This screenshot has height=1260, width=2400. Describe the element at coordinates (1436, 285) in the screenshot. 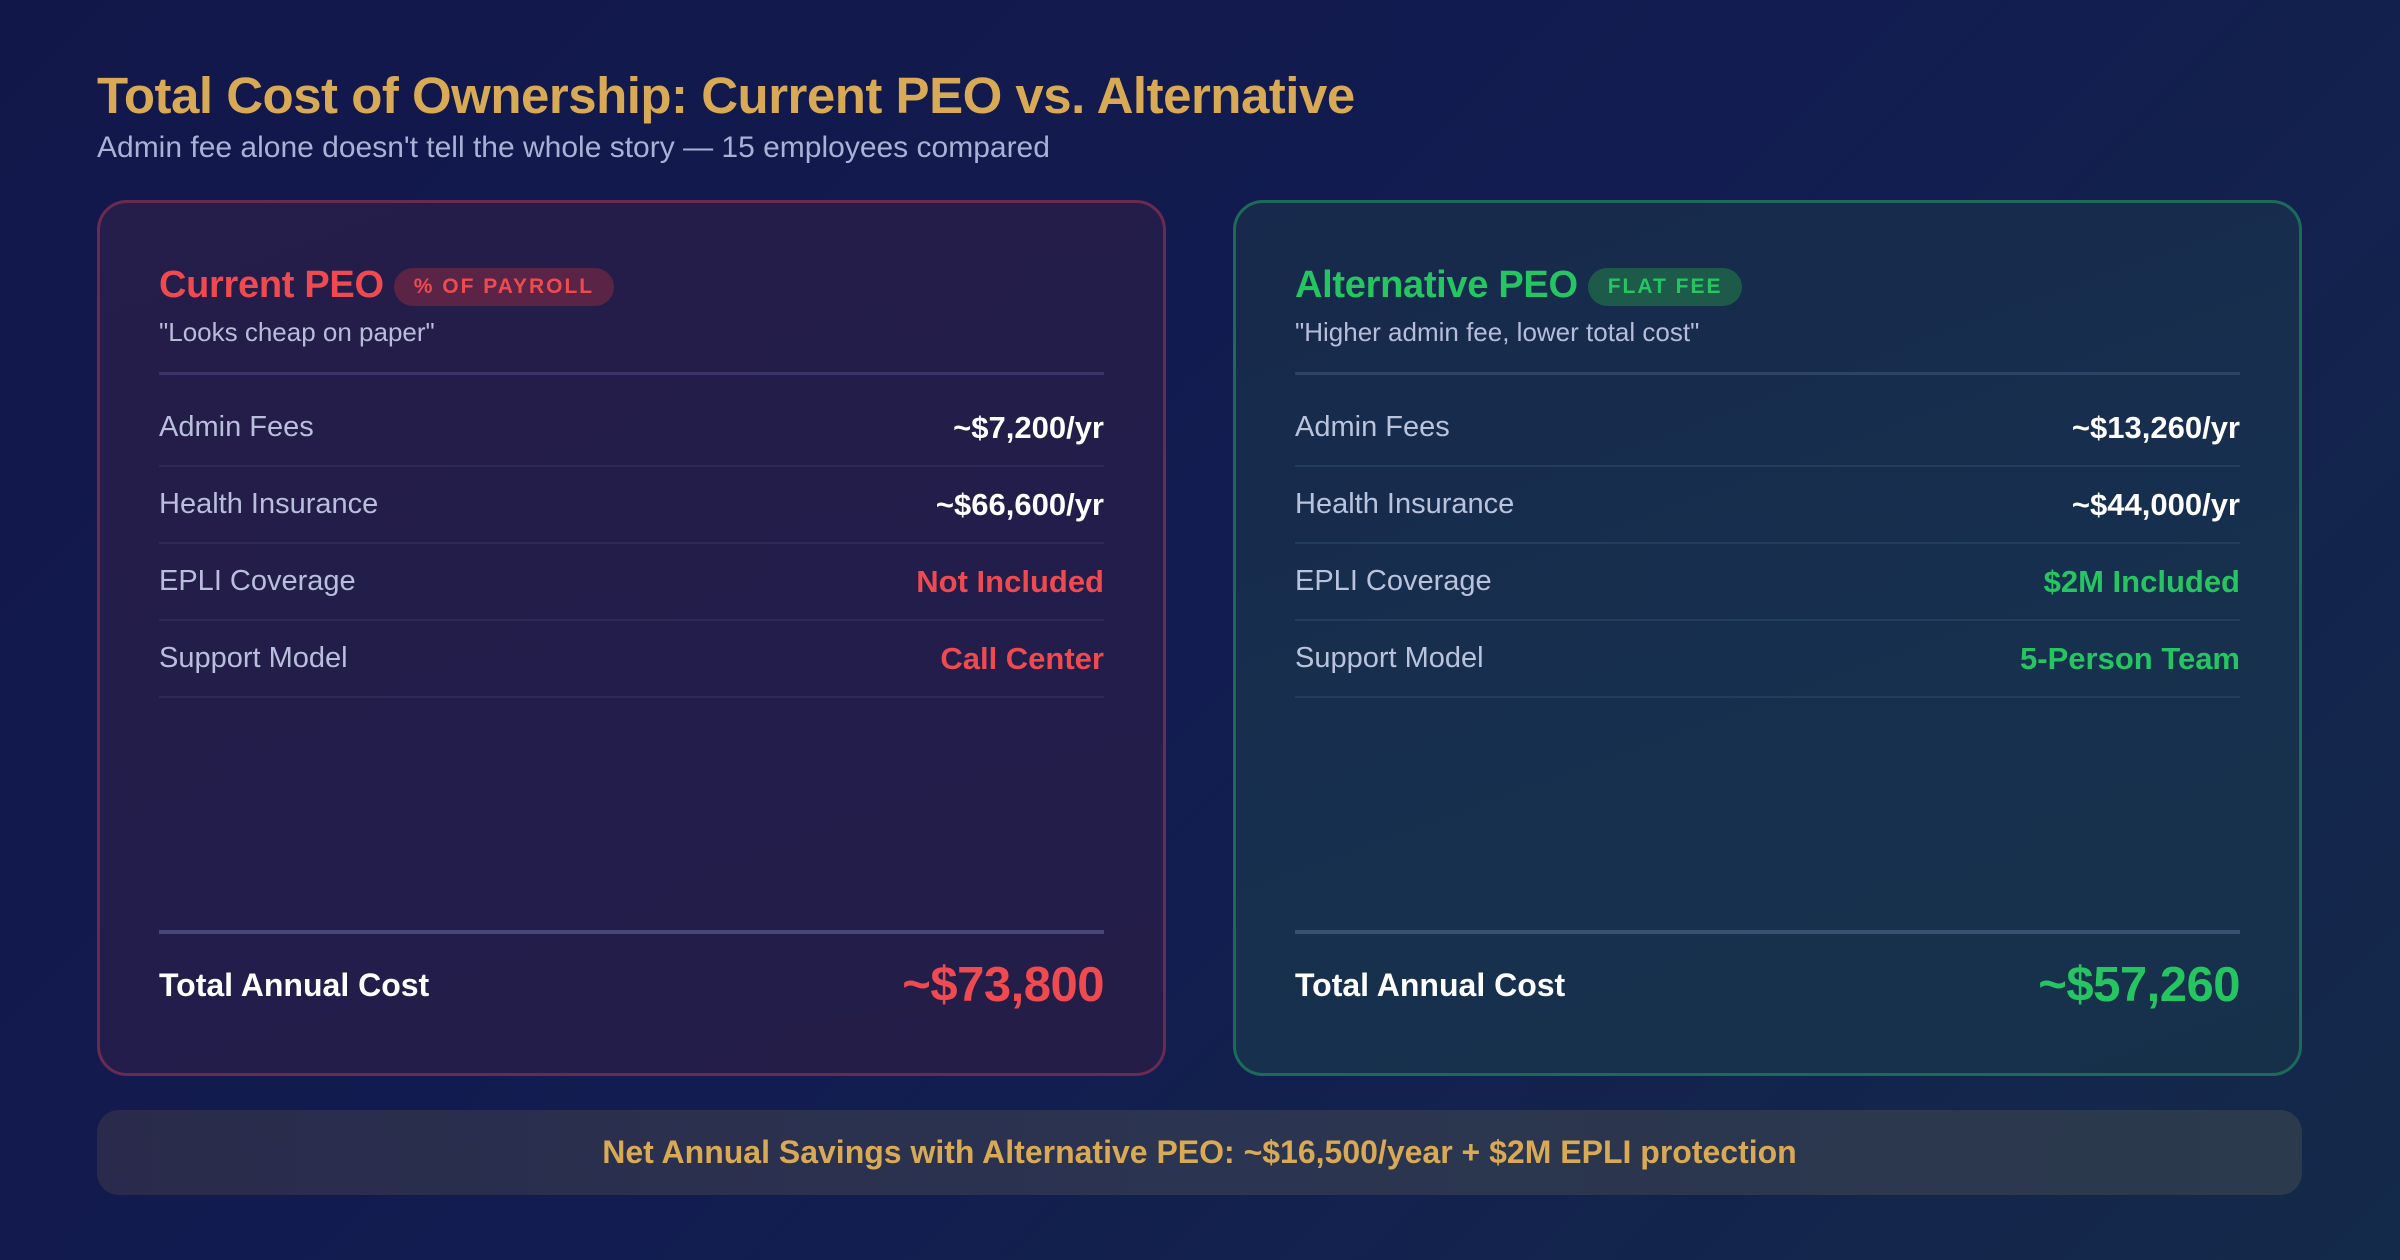

I see `card-title: Alternative PEO` at that location.